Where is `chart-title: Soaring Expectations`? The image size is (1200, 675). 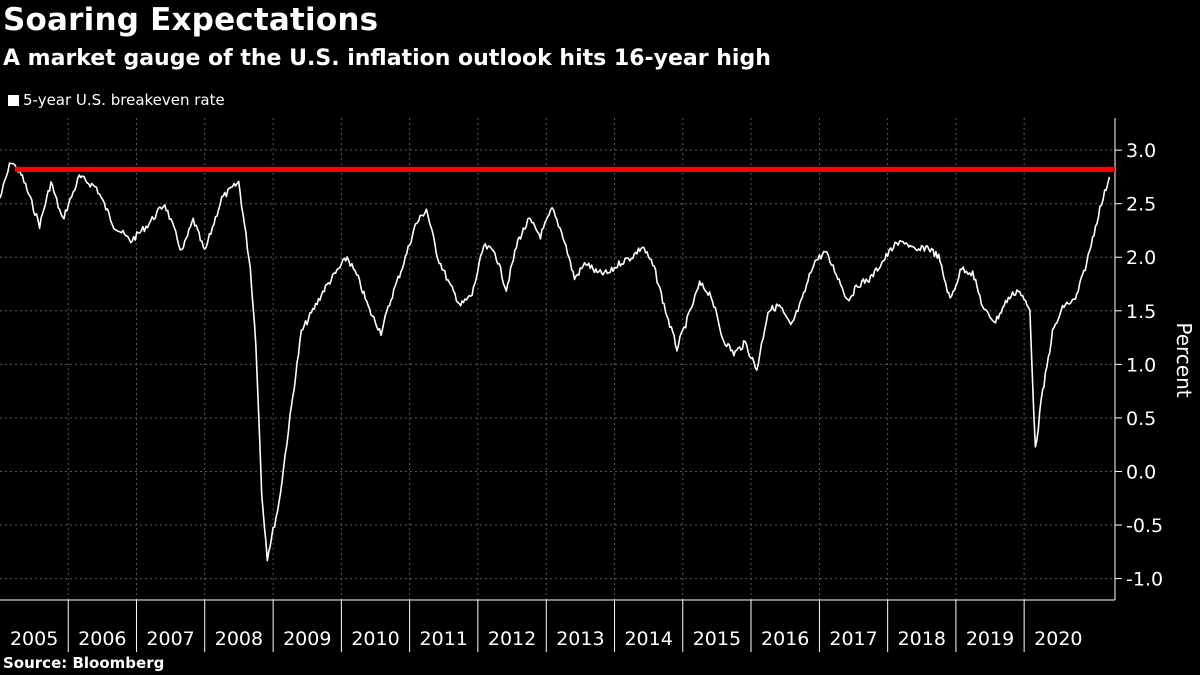
chart-title: Soaring Expectations is located at coordinates (191, 20).